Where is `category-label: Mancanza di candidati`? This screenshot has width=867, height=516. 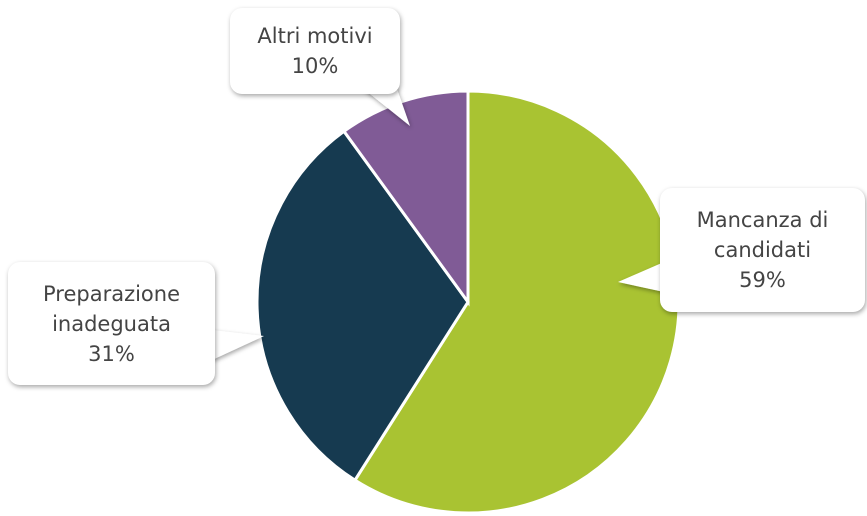
category-label: Mancanza di candidati is located at coordinates (762, 235).